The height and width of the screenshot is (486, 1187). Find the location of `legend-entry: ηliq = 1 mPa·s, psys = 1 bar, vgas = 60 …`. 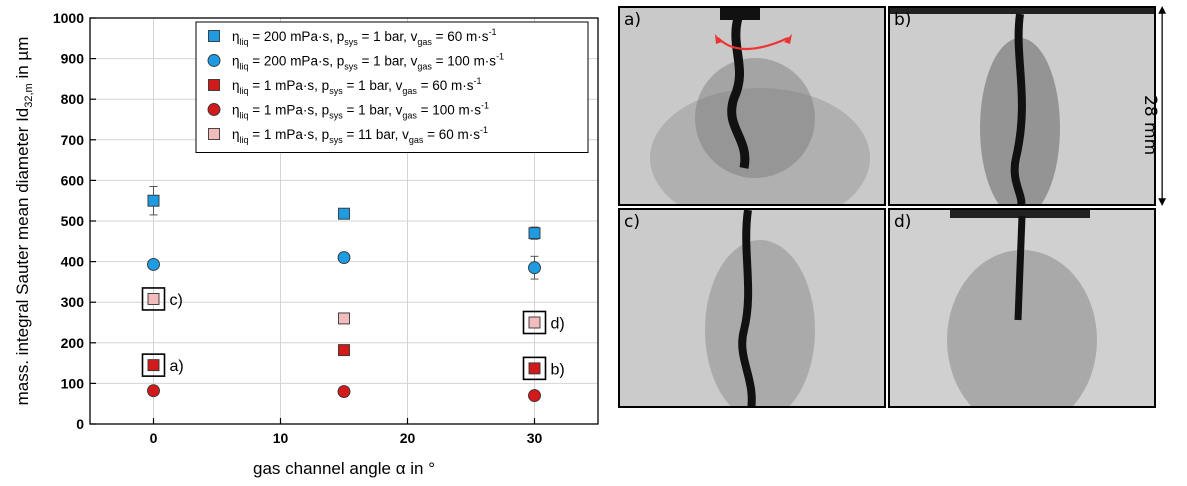

legend-entry: ηliq = 1 mPa·s, psys = 1 bar, vgas = 60 … is located at coordinates (357, 86).